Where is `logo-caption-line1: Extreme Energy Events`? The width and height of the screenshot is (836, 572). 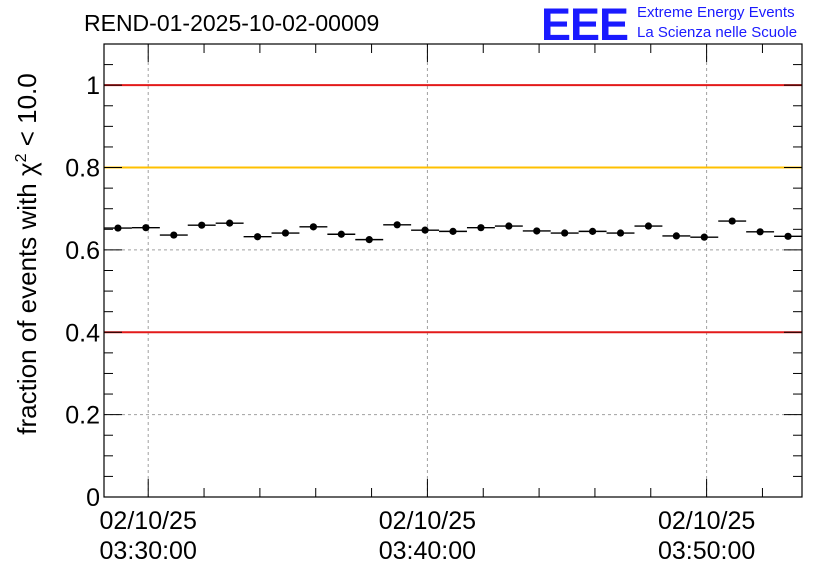
logo-caption-line1: Extreme Energy Events is located at coordinates (716, 12).